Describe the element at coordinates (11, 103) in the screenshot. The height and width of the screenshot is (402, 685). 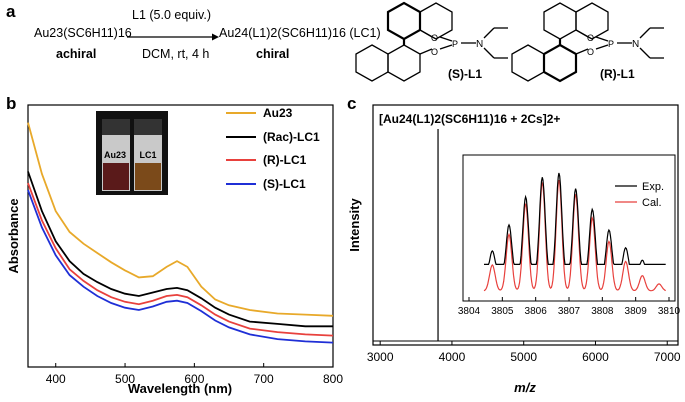
I see `panel-label-b: b` at that location.